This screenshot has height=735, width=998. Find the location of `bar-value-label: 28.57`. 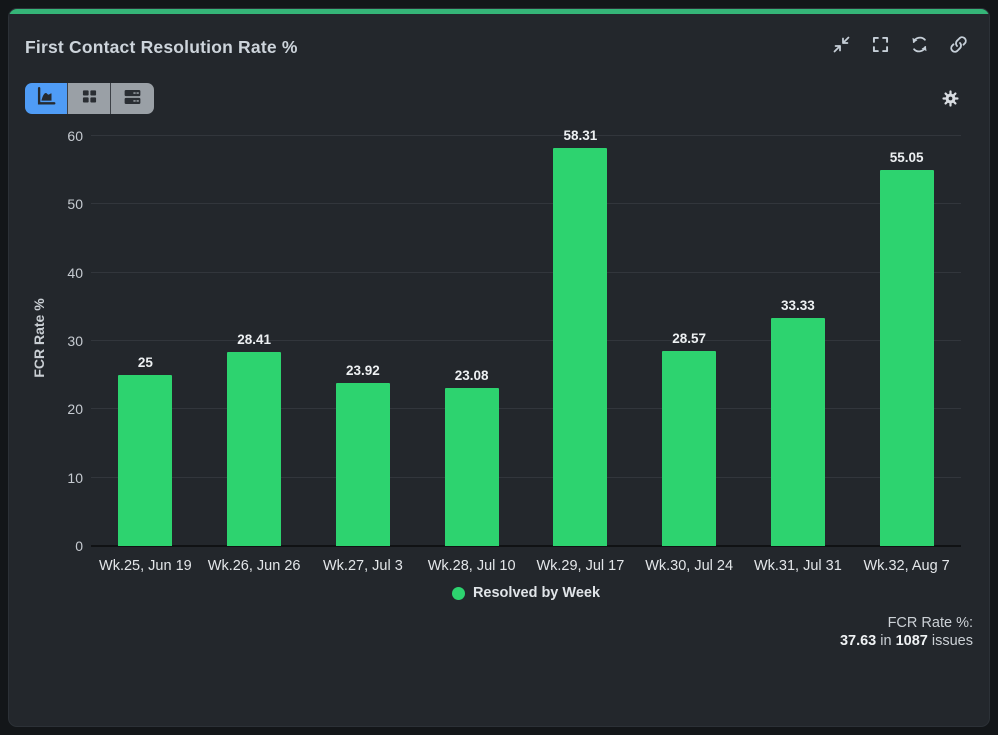

bar-value-label: 28.57 is located at coordinates (689, 338).